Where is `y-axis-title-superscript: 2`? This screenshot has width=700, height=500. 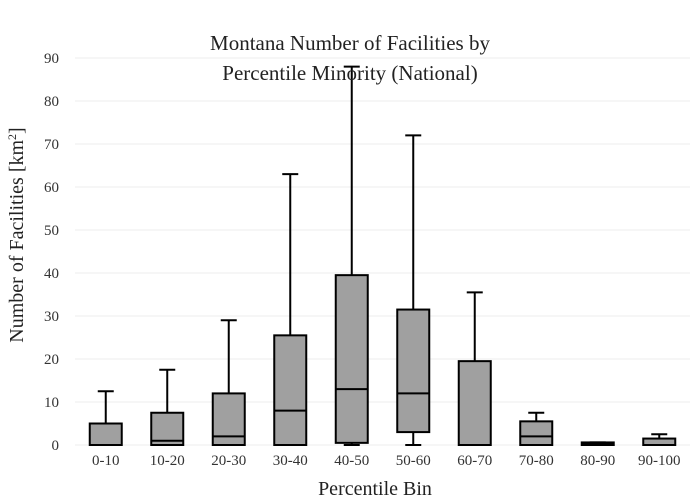
y-axis-title-superscript: 2 is located at coordinates (12, 137).